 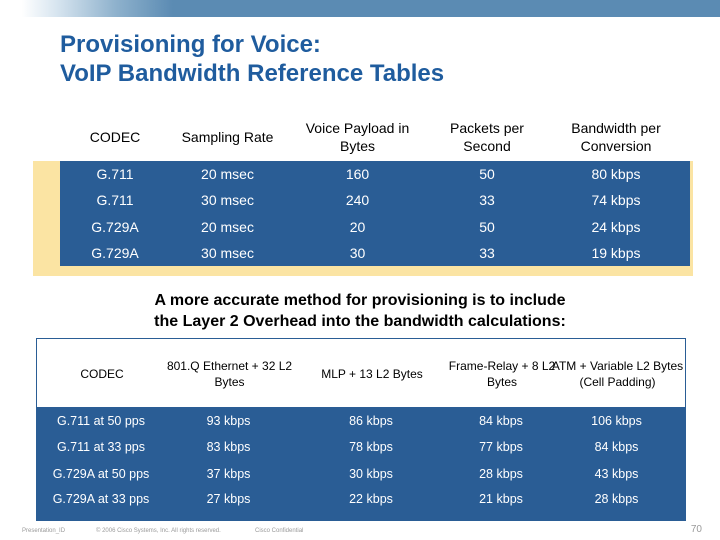 I want to click on table2-cell-codec: G.711 at 33 pps, so click(x=101, y=447).